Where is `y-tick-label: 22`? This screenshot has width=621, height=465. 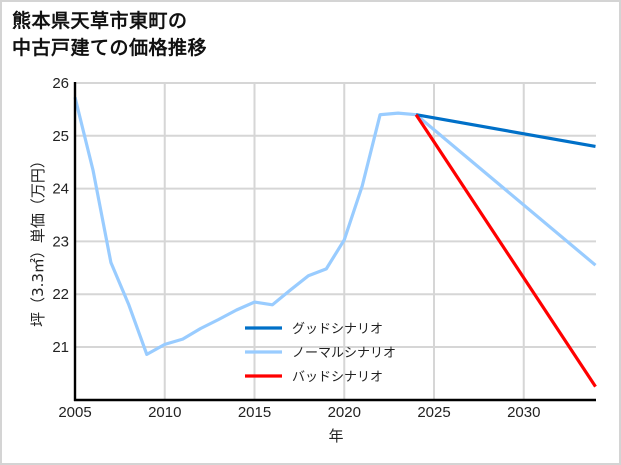 y-tick-label: 22 is located at coordinates (60, 294).